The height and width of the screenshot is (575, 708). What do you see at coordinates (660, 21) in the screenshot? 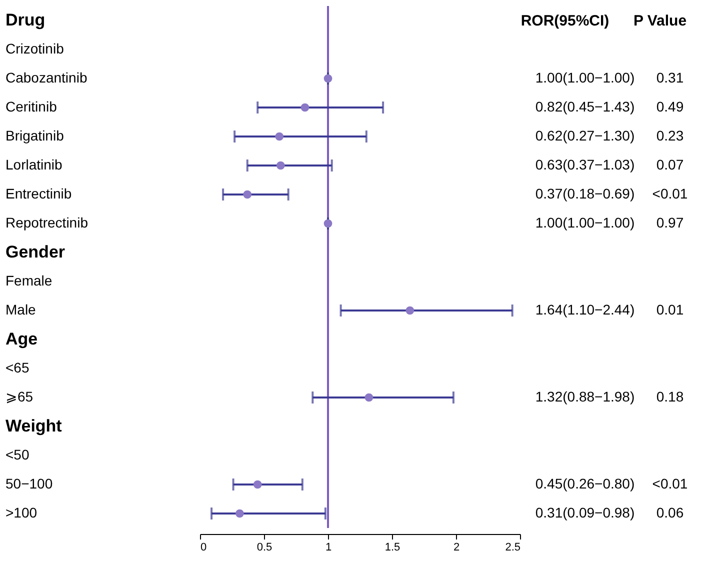
I see `text: P Value` at bounding box center [660, 21].